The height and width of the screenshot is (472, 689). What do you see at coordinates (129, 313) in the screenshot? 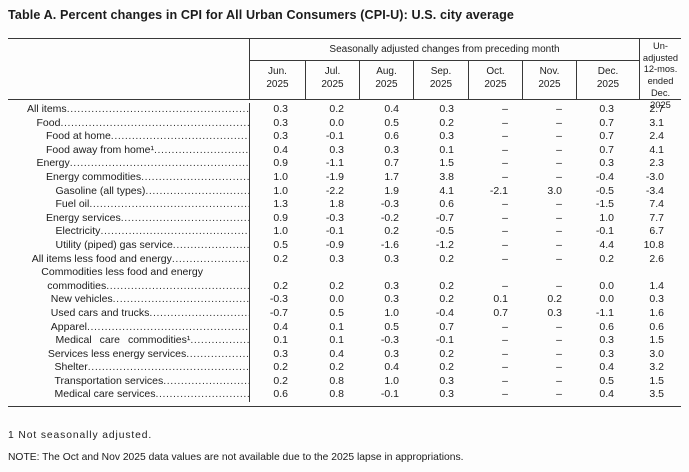
I see `row-label: Used cars and trucks` at bounding box center [129, 313].